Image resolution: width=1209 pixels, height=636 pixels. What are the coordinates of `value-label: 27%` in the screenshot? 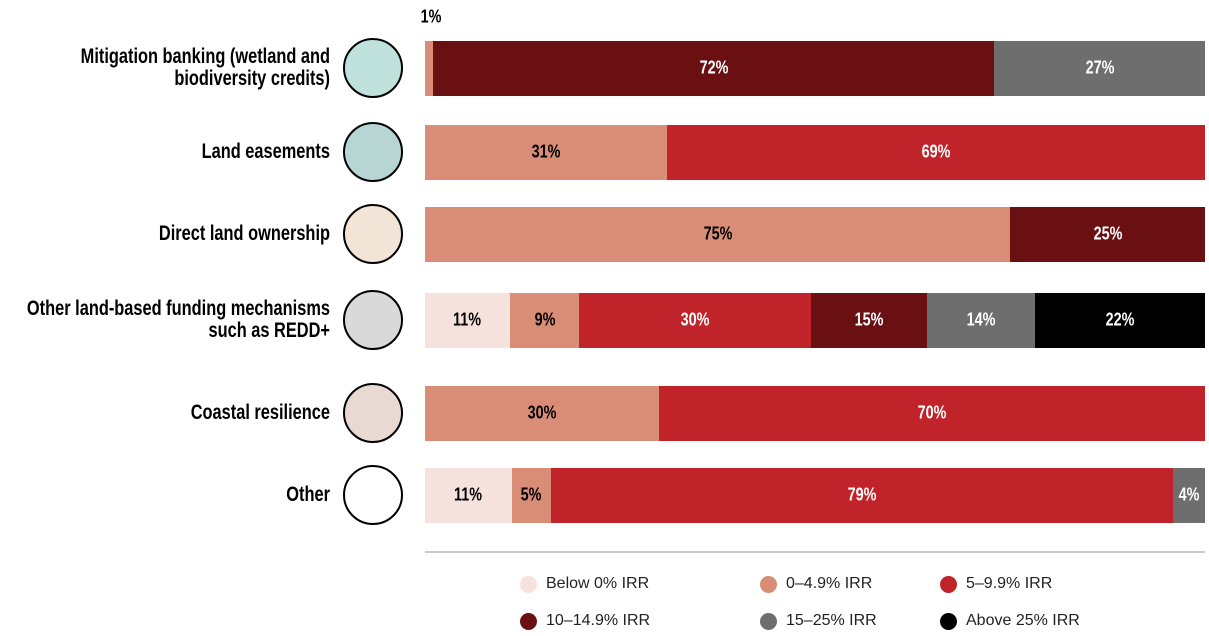 It's located at (1100, 67).